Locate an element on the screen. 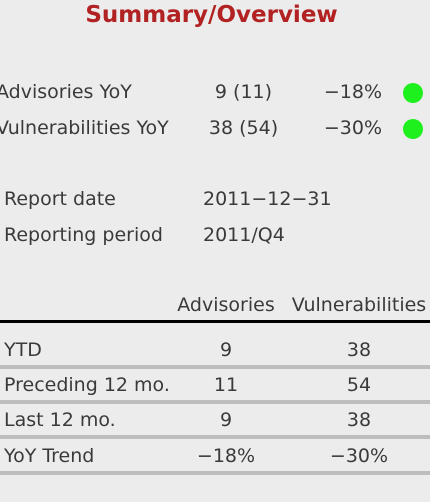 This screenshot has height=502, width=430. row-label: YTD is located at coordinates (23, 350).